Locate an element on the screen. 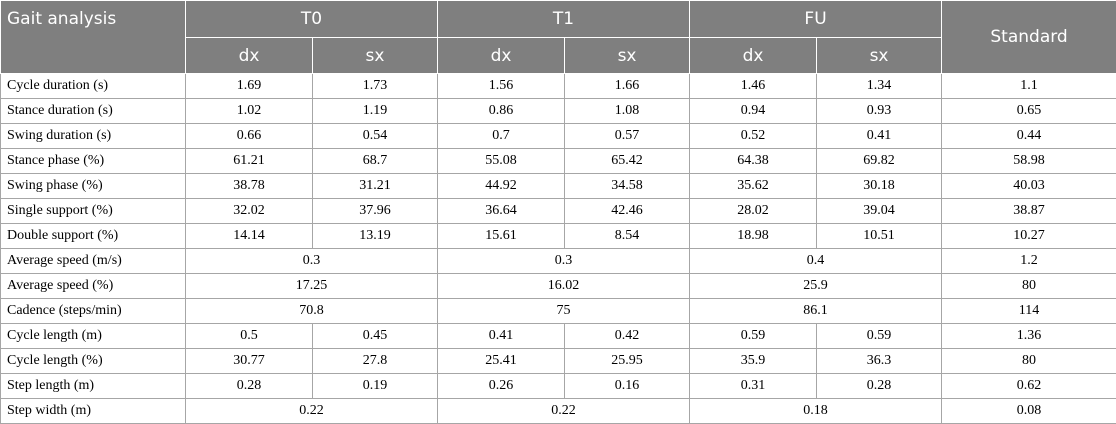 This screenshot has width=1116, height=424. value-cell: 0.86 is located at coordinates (501, 111).